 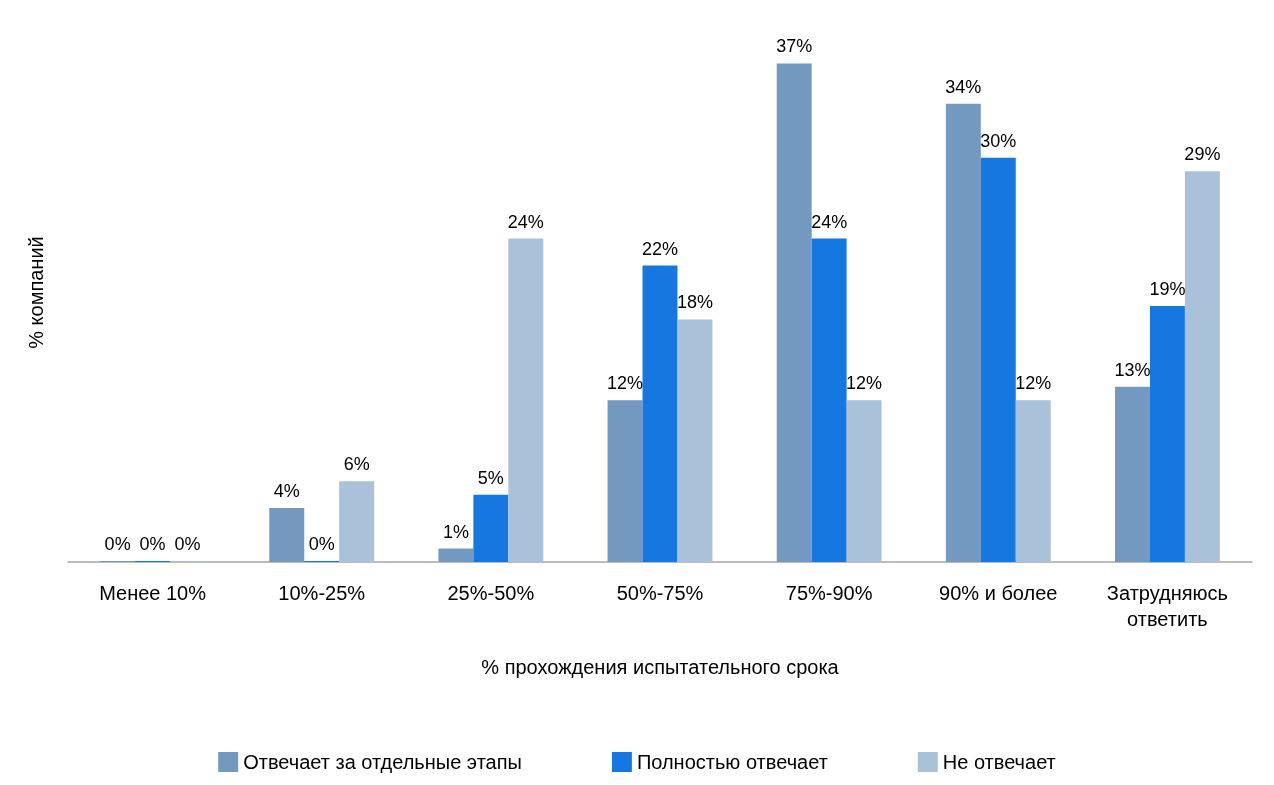 What do you see at coordinates (382, 762) in the screenshot?
I see `legend-label: Отвечает за отдельные этапы` at bounding box center [382, 762].